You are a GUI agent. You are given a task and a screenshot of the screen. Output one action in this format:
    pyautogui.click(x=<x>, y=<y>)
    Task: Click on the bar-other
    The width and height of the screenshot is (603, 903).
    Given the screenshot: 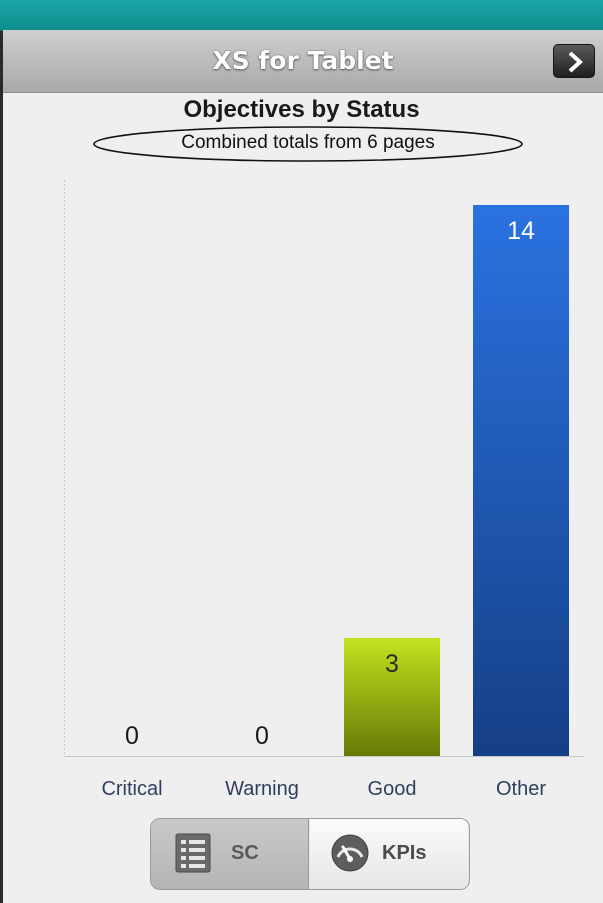 What is the action you would take?
    pyautogui.click(x=521, y=480)
    